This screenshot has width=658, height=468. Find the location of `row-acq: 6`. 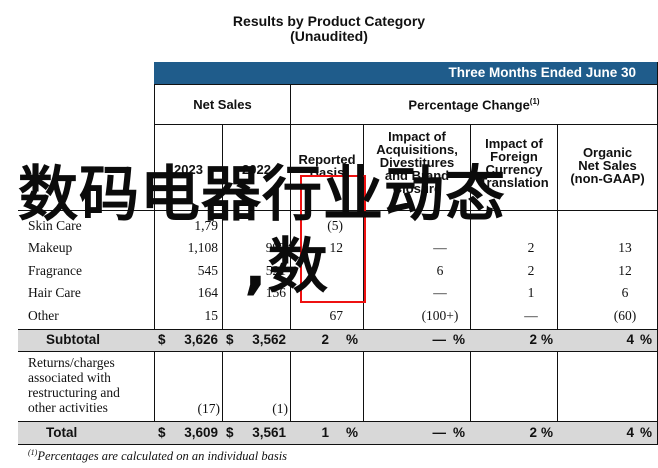

row-acq: 6 is located at coordinates (440, 270).